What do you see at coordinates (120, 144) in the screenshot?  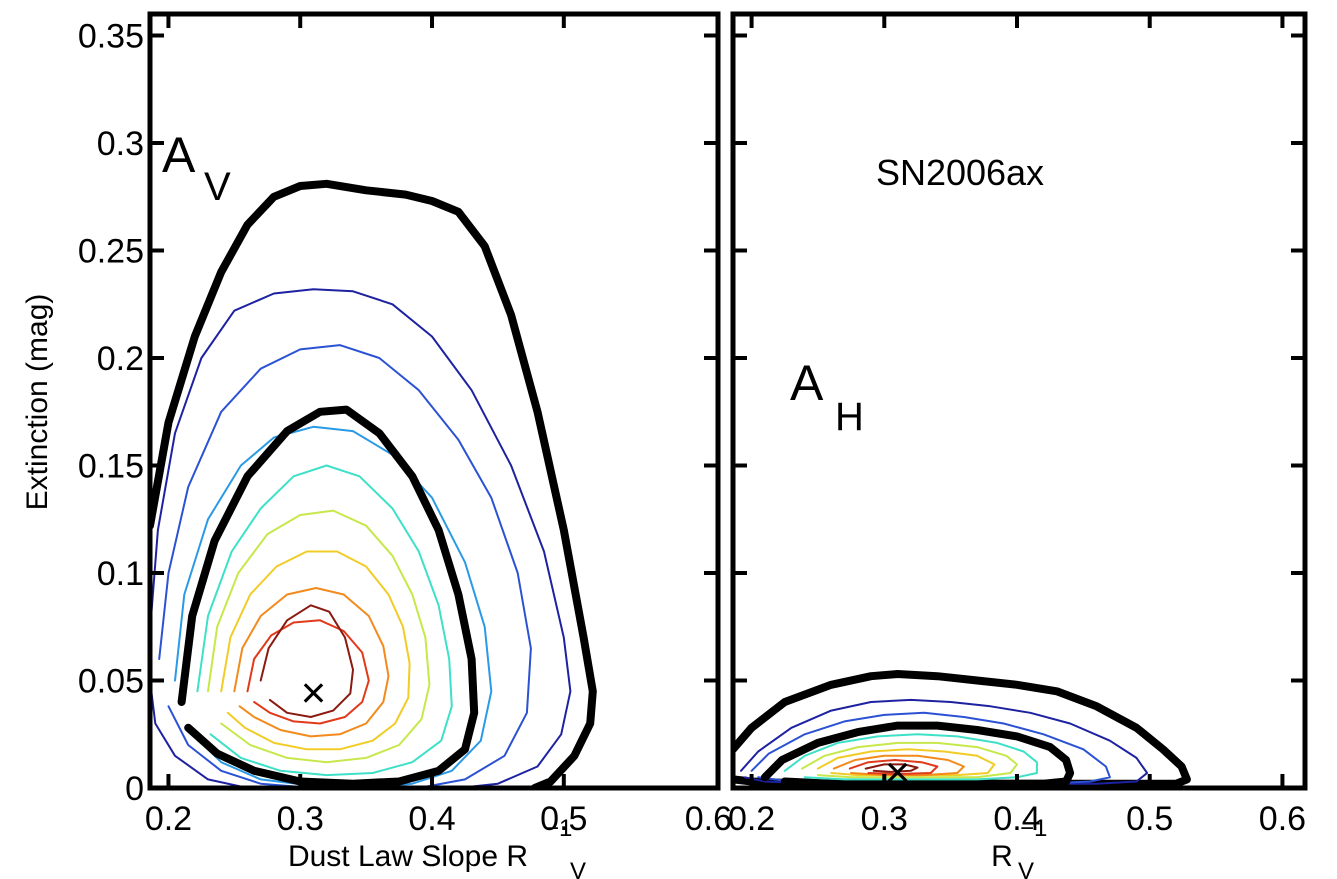 I see `y-tick-label: 0.3` at bounding box center [120, 144].